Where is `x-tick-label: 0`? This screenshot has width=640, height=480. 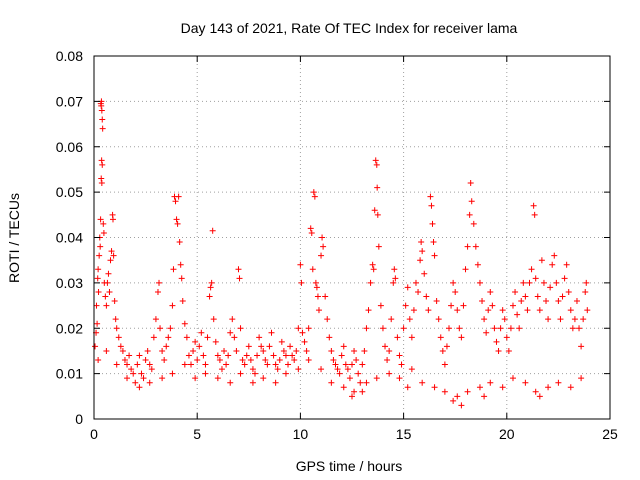
x-tick-label: 0 is located at coordinates (94, 434).